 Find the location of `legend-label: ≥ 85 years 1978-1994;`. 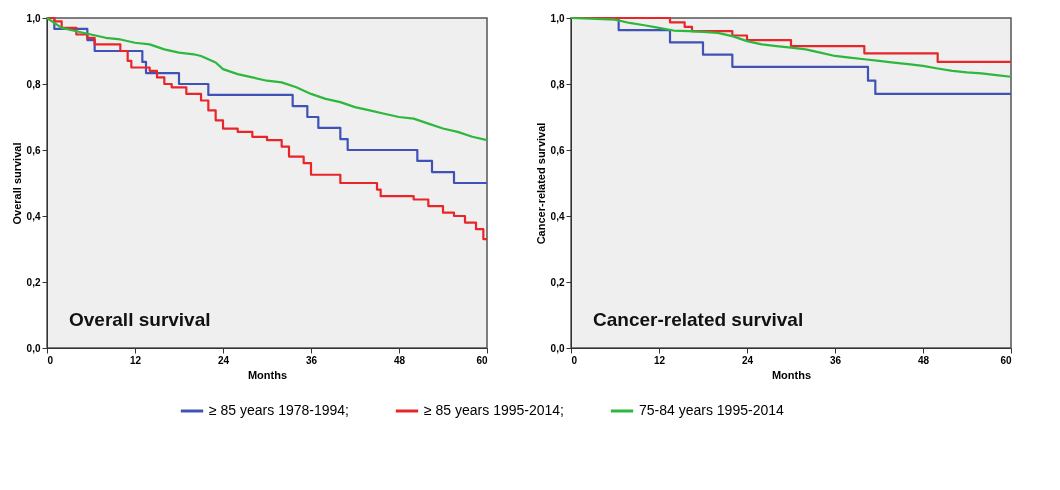

legend-label: ≥ 85 years 1978-1994; is located at coordinates (279, 410).